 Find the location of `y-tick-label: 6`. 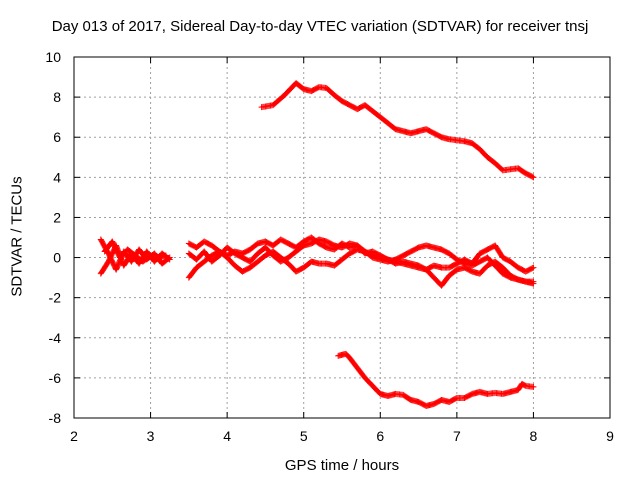

y-tick-label: 6 is located at coordinates (57, 137).